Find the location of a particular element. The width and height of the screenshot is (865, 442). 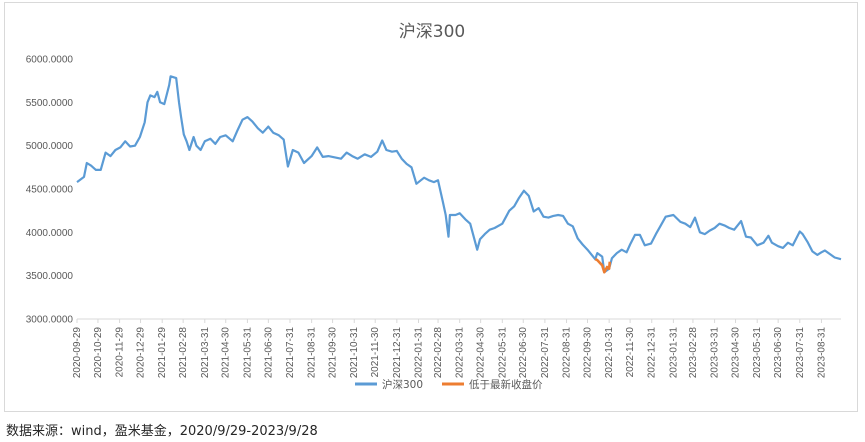

x-tick-label: 2021-01-29 is located at coordinates (162, 353).